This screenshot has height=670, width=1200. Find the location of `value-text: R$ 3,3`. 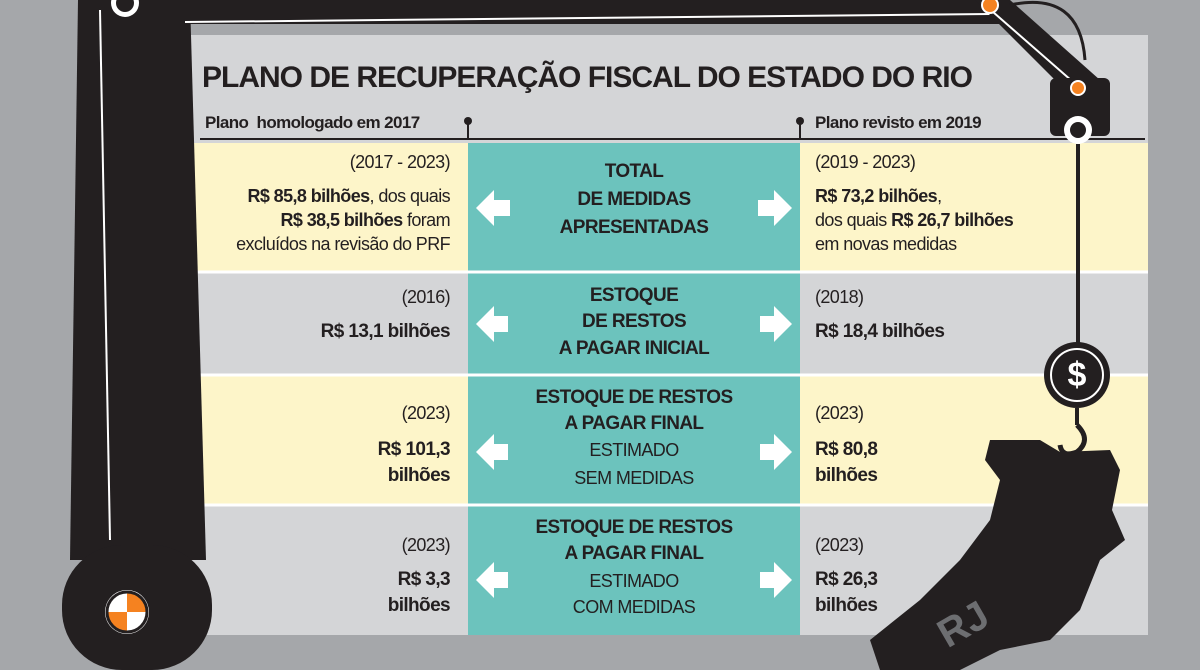

value-text: R$ 3,3 is located at coordinates (424, 579).